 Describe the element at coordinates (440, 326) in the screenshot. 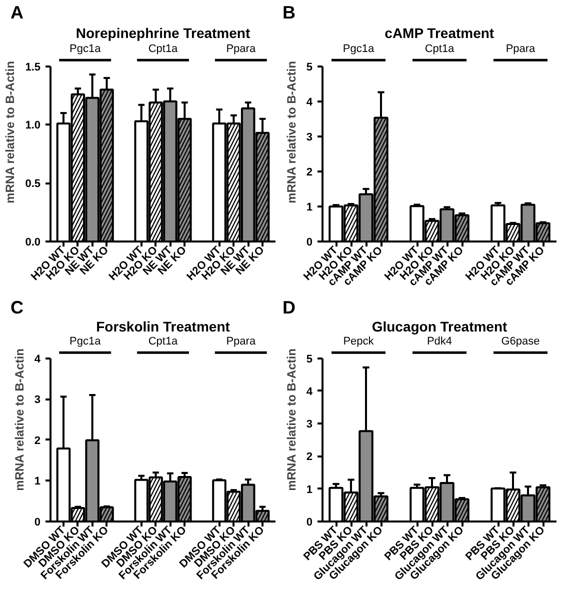

I see `chart-title: Glucagon Treatment` at that location.